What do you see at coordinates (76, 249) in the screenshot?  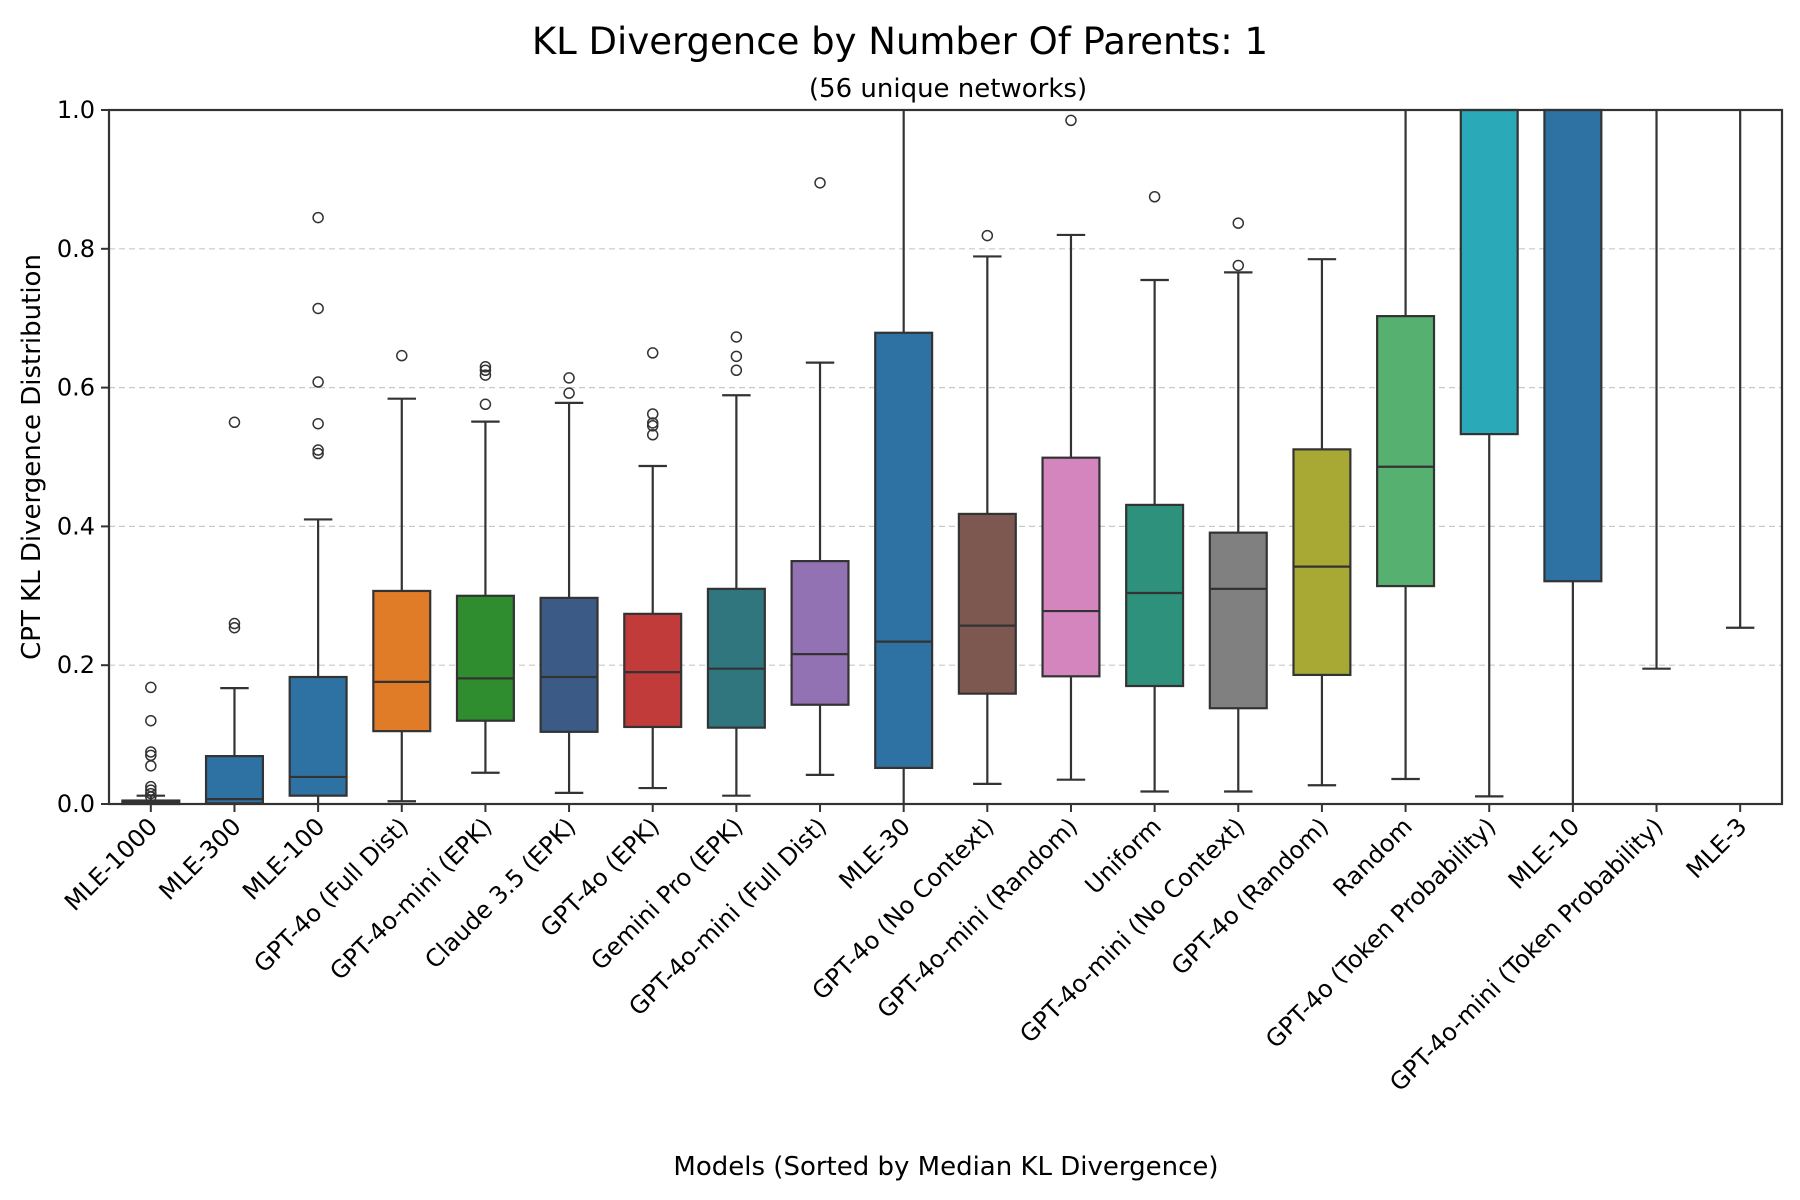 I see `y-tick-label: 0.8` at bounding box center [76, 249].